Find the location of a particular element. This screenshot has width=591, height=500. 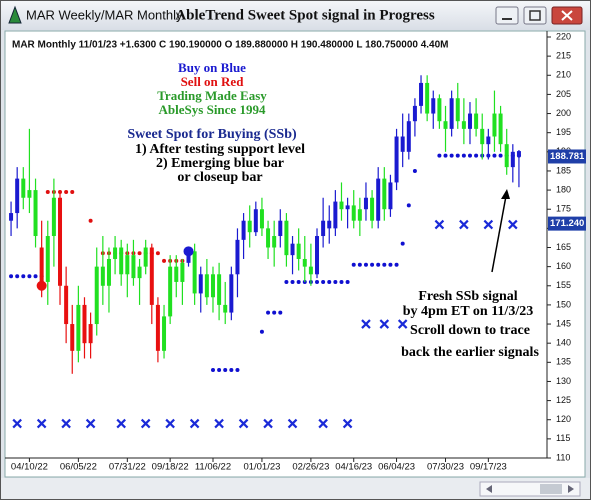

y-tick-label: 120 is located at coordinates (563, 419).